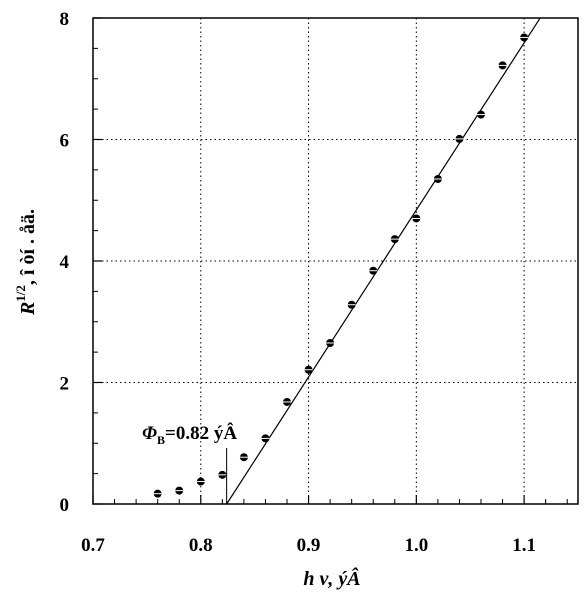  What do you see at coordinates (331, 578) in the screenshot?
I see `x-axis-label: h ν, ýÂ` at bounding box center [331, 578].